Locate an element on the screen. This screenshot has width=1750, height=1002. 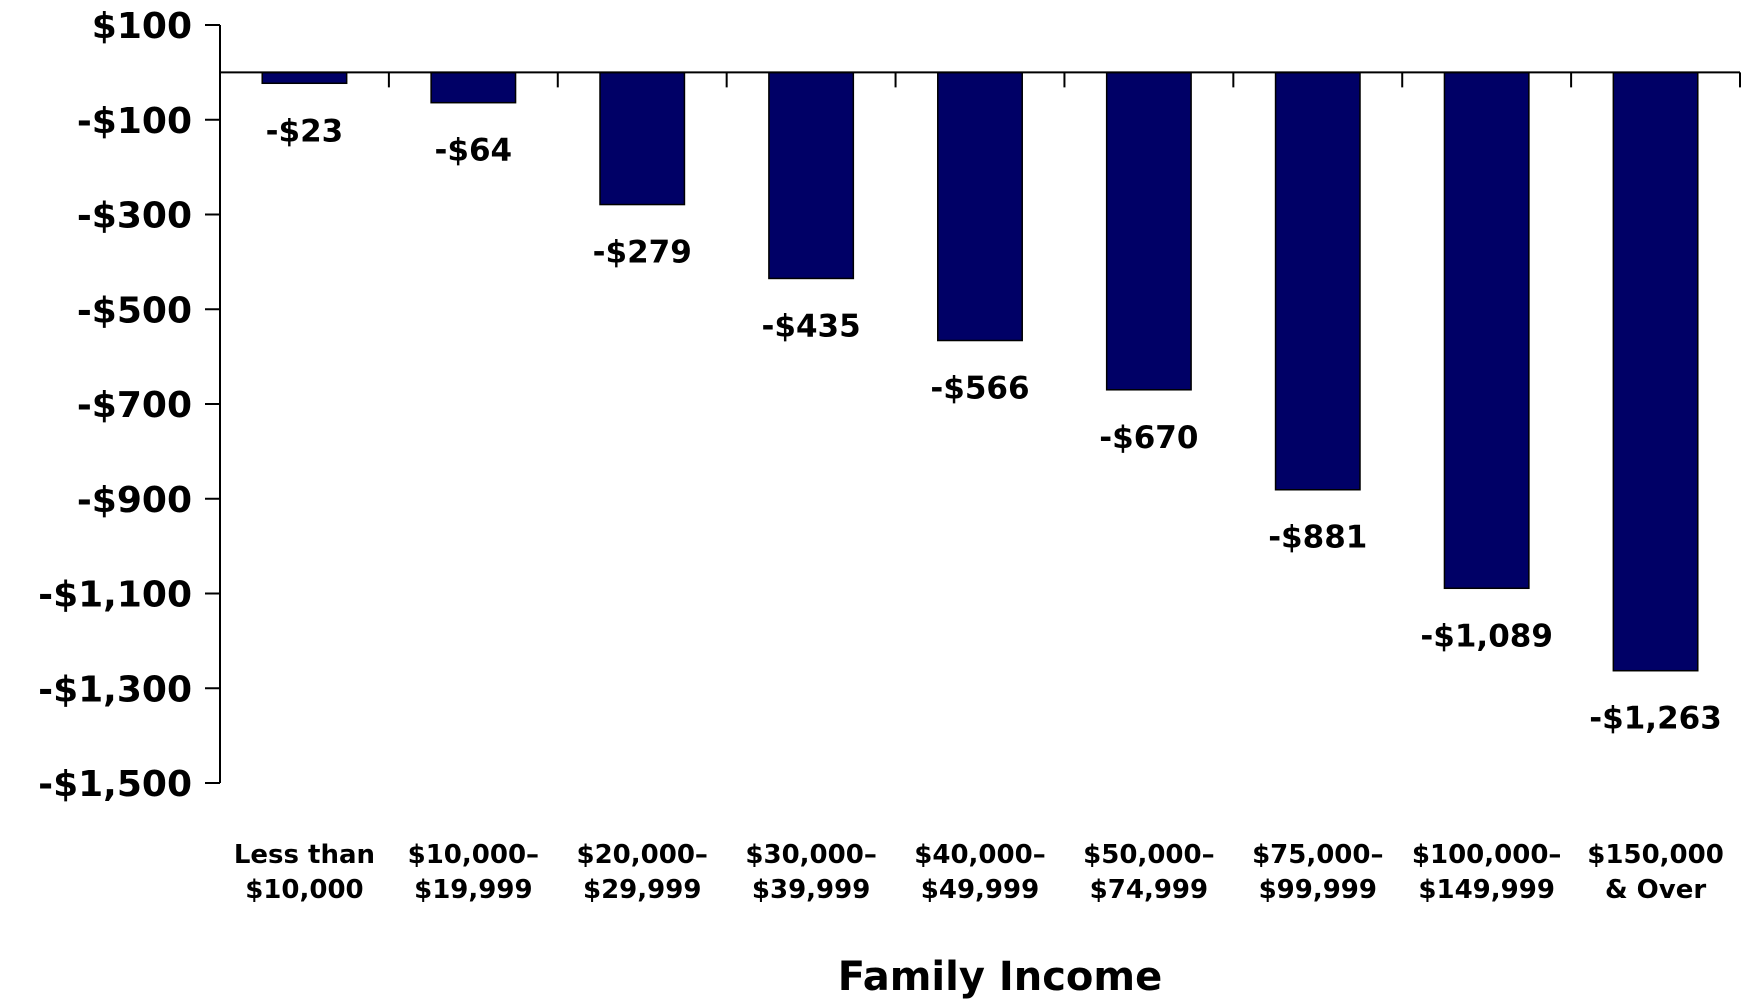
data-label: -$670 is located at coordinates (1148, 438).